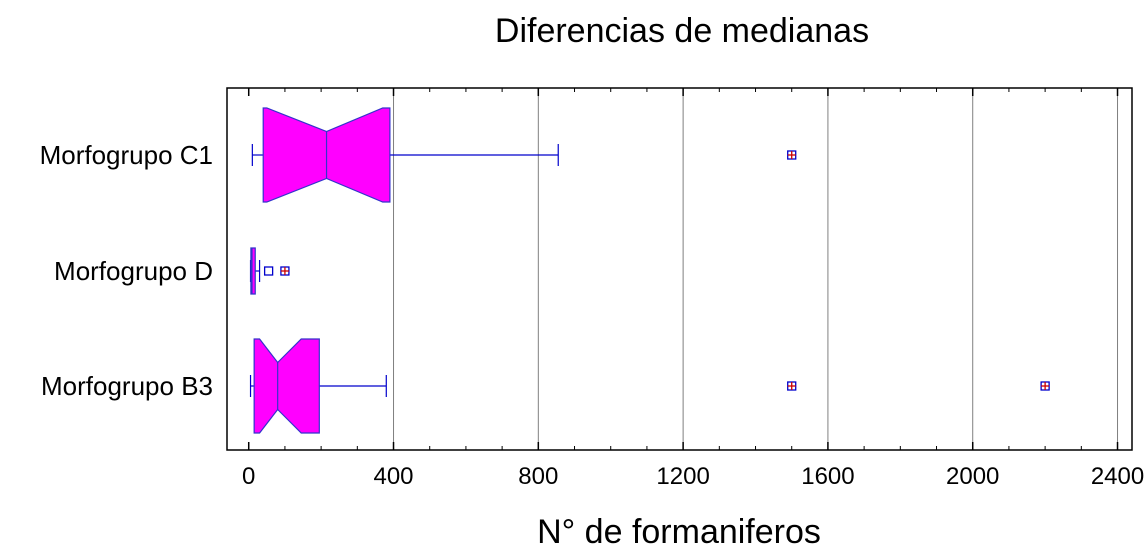 The height and width of the screenshot is (550, 1147). What do you see at coordinates (524, 155) in the screenshot?
I see `box-morfogrupo-c1` at bounding box center [524, 155].